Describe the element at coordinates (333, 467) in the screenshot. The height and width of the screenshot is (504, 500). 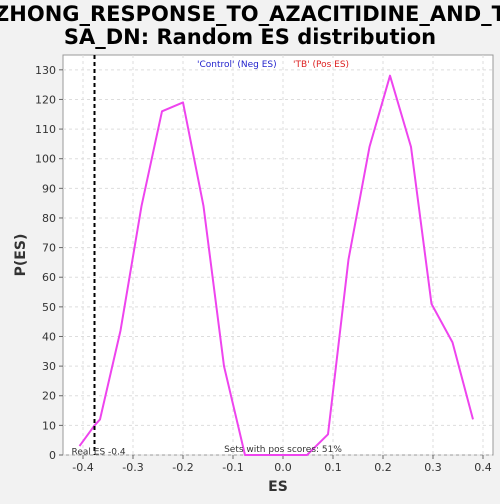
I see `x-tick-label: 0.1` at that location.